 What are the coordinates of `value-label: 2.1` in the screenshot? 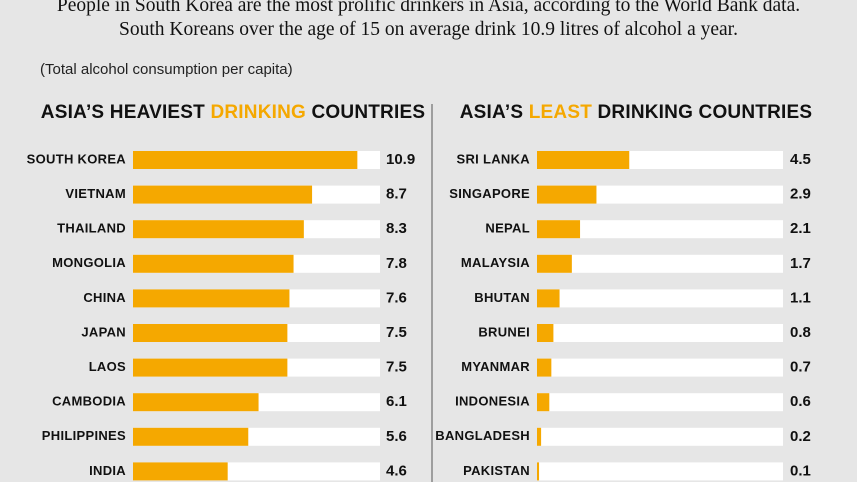 It's located at (800, 228).